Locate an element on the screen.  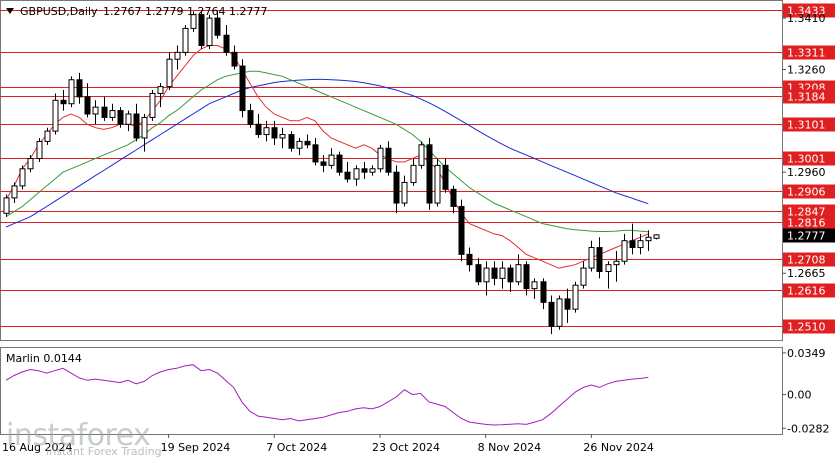
price-tick-label: 1.2665 is located at coordinates (806, 273).